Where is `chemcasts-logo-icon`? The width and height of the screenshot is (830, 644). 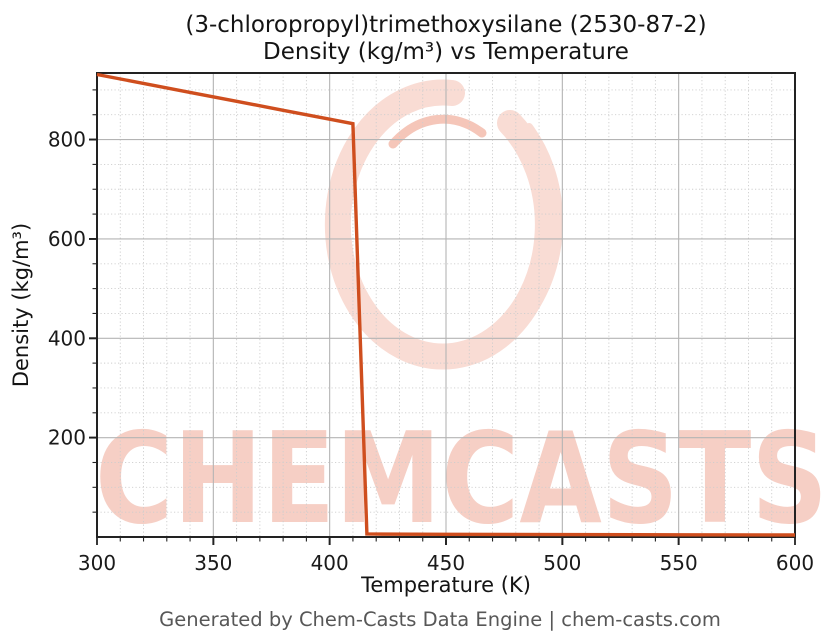
chemcasts-logo-icon is located at coordinates (443, 224).